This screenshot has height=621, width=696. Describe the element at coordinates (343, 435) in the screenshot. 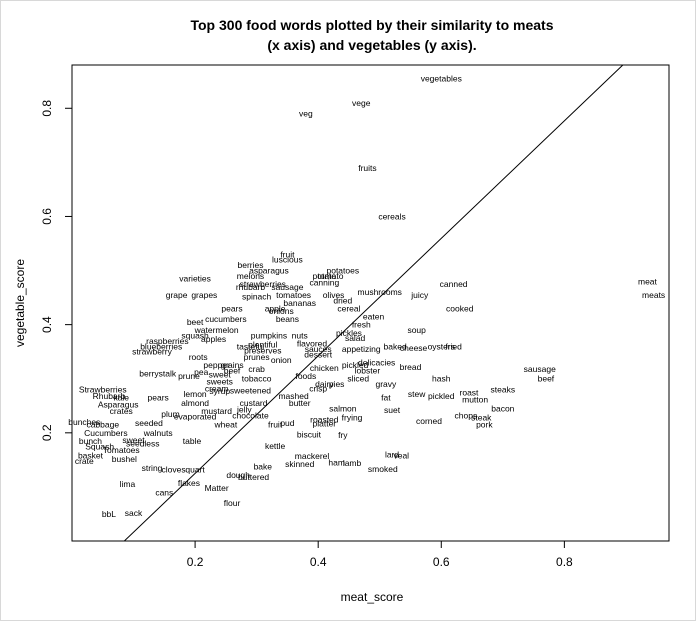

I see `point-label: fry` at that location.